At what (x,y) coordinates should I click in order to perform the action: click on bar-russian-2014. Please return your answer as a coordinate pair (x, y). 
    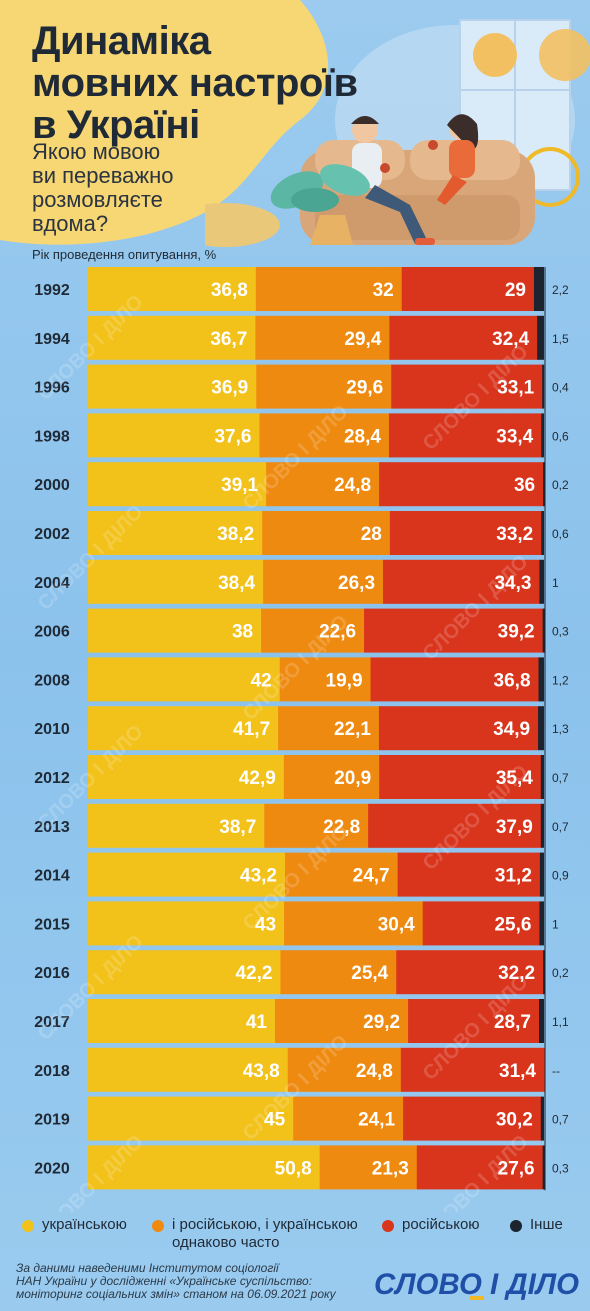
    Looking at the image, I should click on (469, 874).